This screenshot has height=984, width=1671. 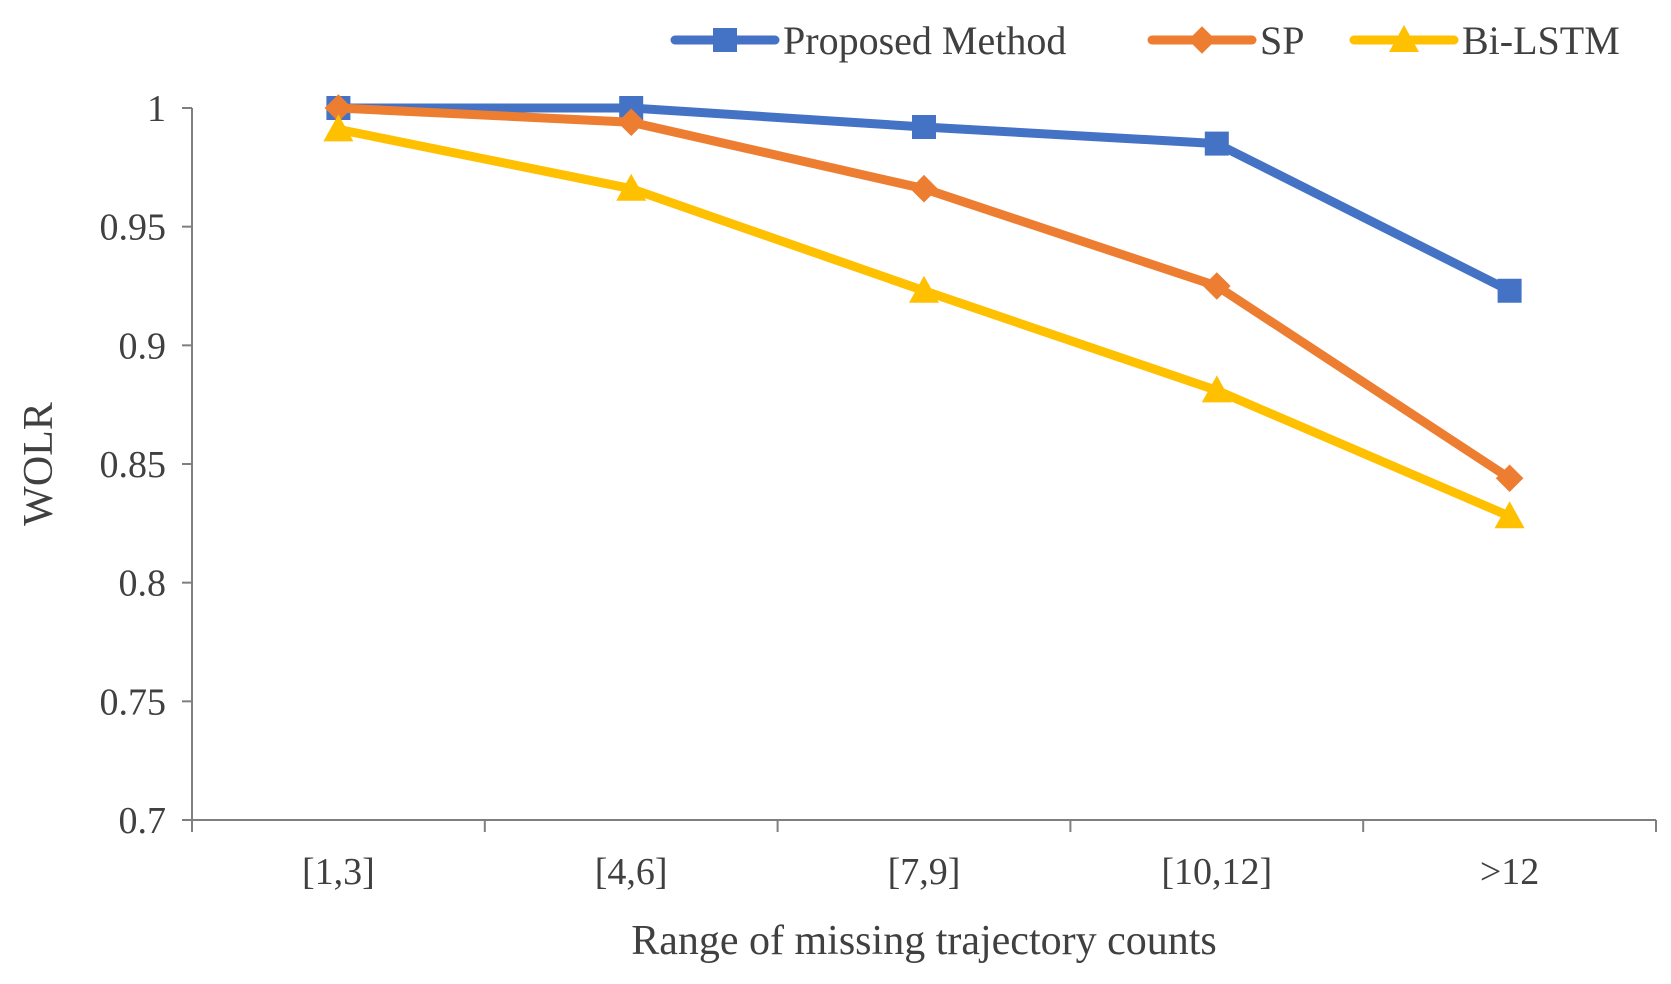 I want to click on legend-item: Bi-LSTM, so click(x=1484, y=40).